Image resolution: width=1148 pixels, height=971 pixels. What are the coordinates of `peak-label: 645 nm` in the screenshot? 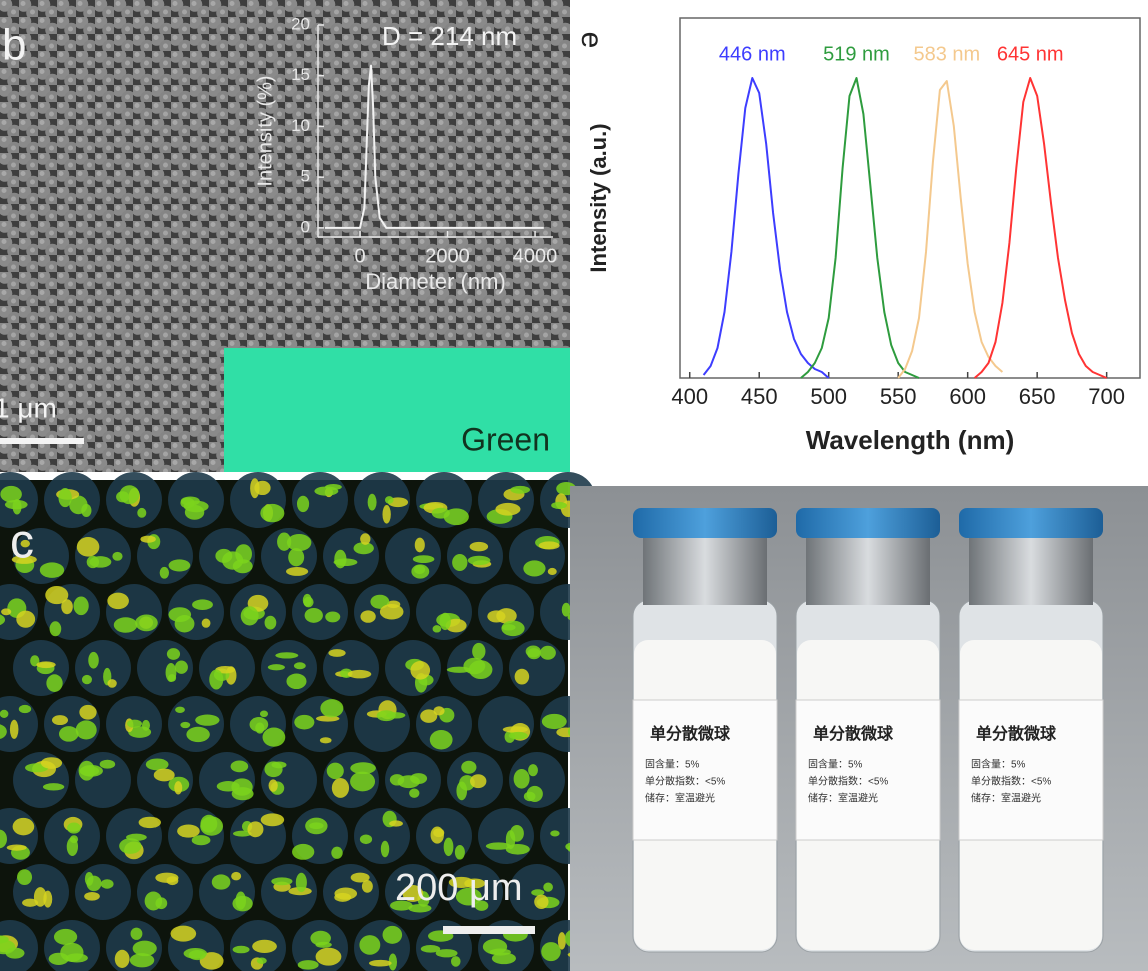 It's located at (1030, 54).